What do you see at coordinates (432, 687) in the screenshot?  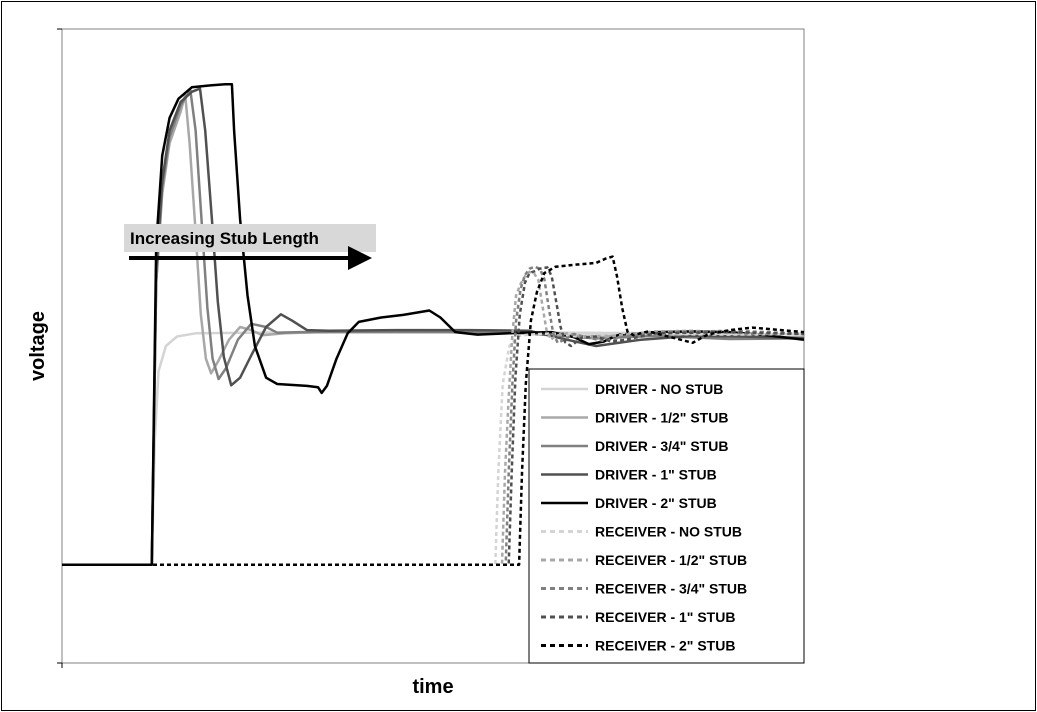 I see `x-axis-label: time` at bounding box center [432, 687].